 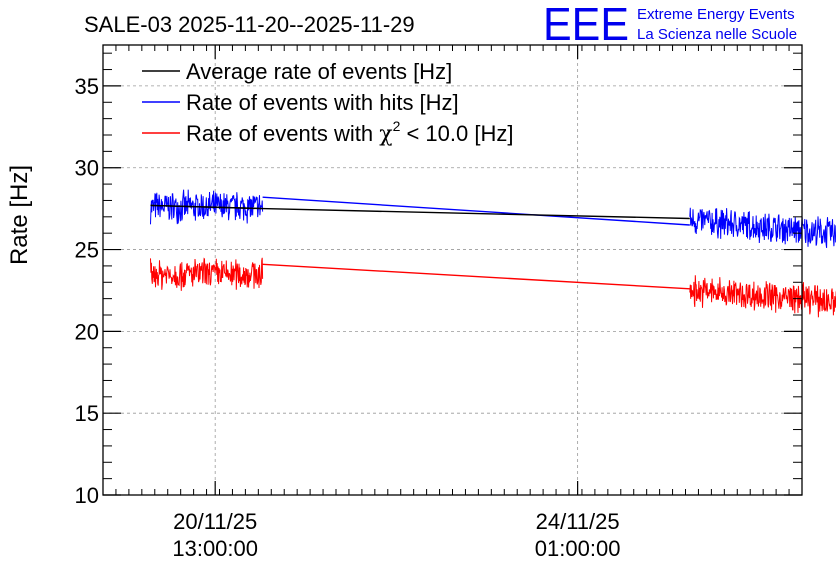 What do you see at coordinates (87, 413) in the screenshot?
I see `y-tick-label: 15` at bounding box center [87, 413].